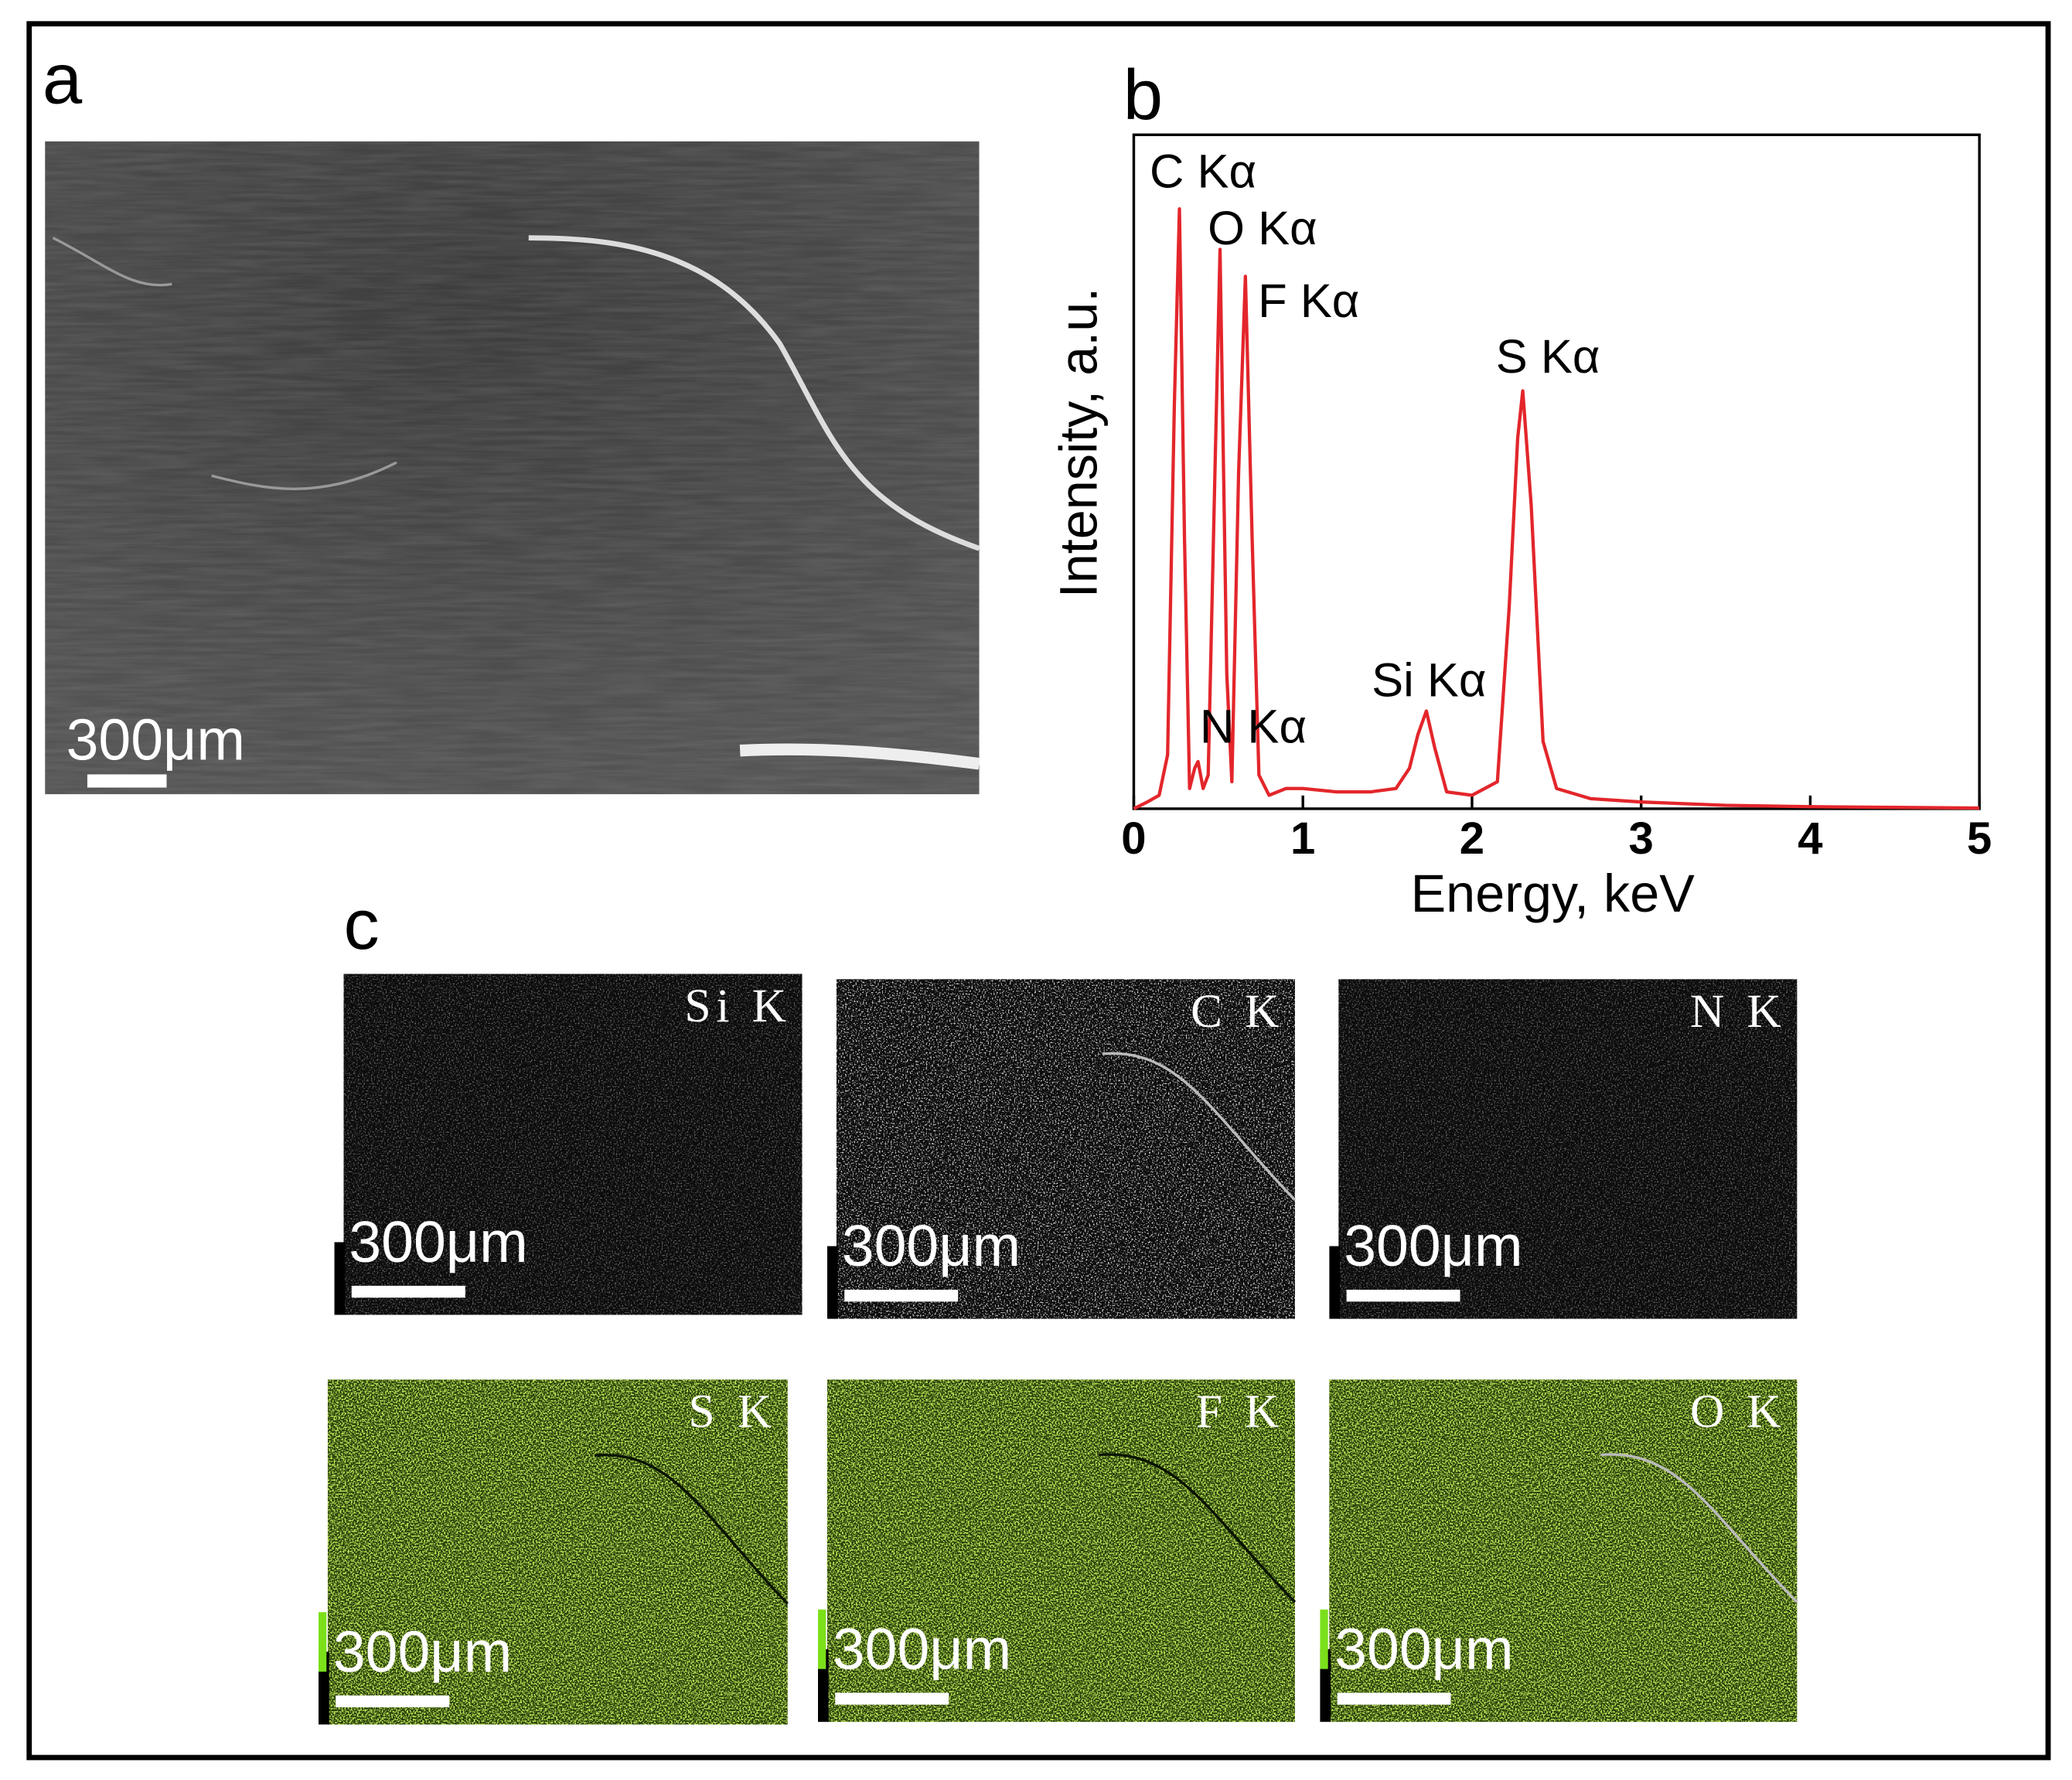  What do you see at coordinates (1556, 508) in the screenshot?
I see `spectrum-line` at bounding box center [1556, 508].